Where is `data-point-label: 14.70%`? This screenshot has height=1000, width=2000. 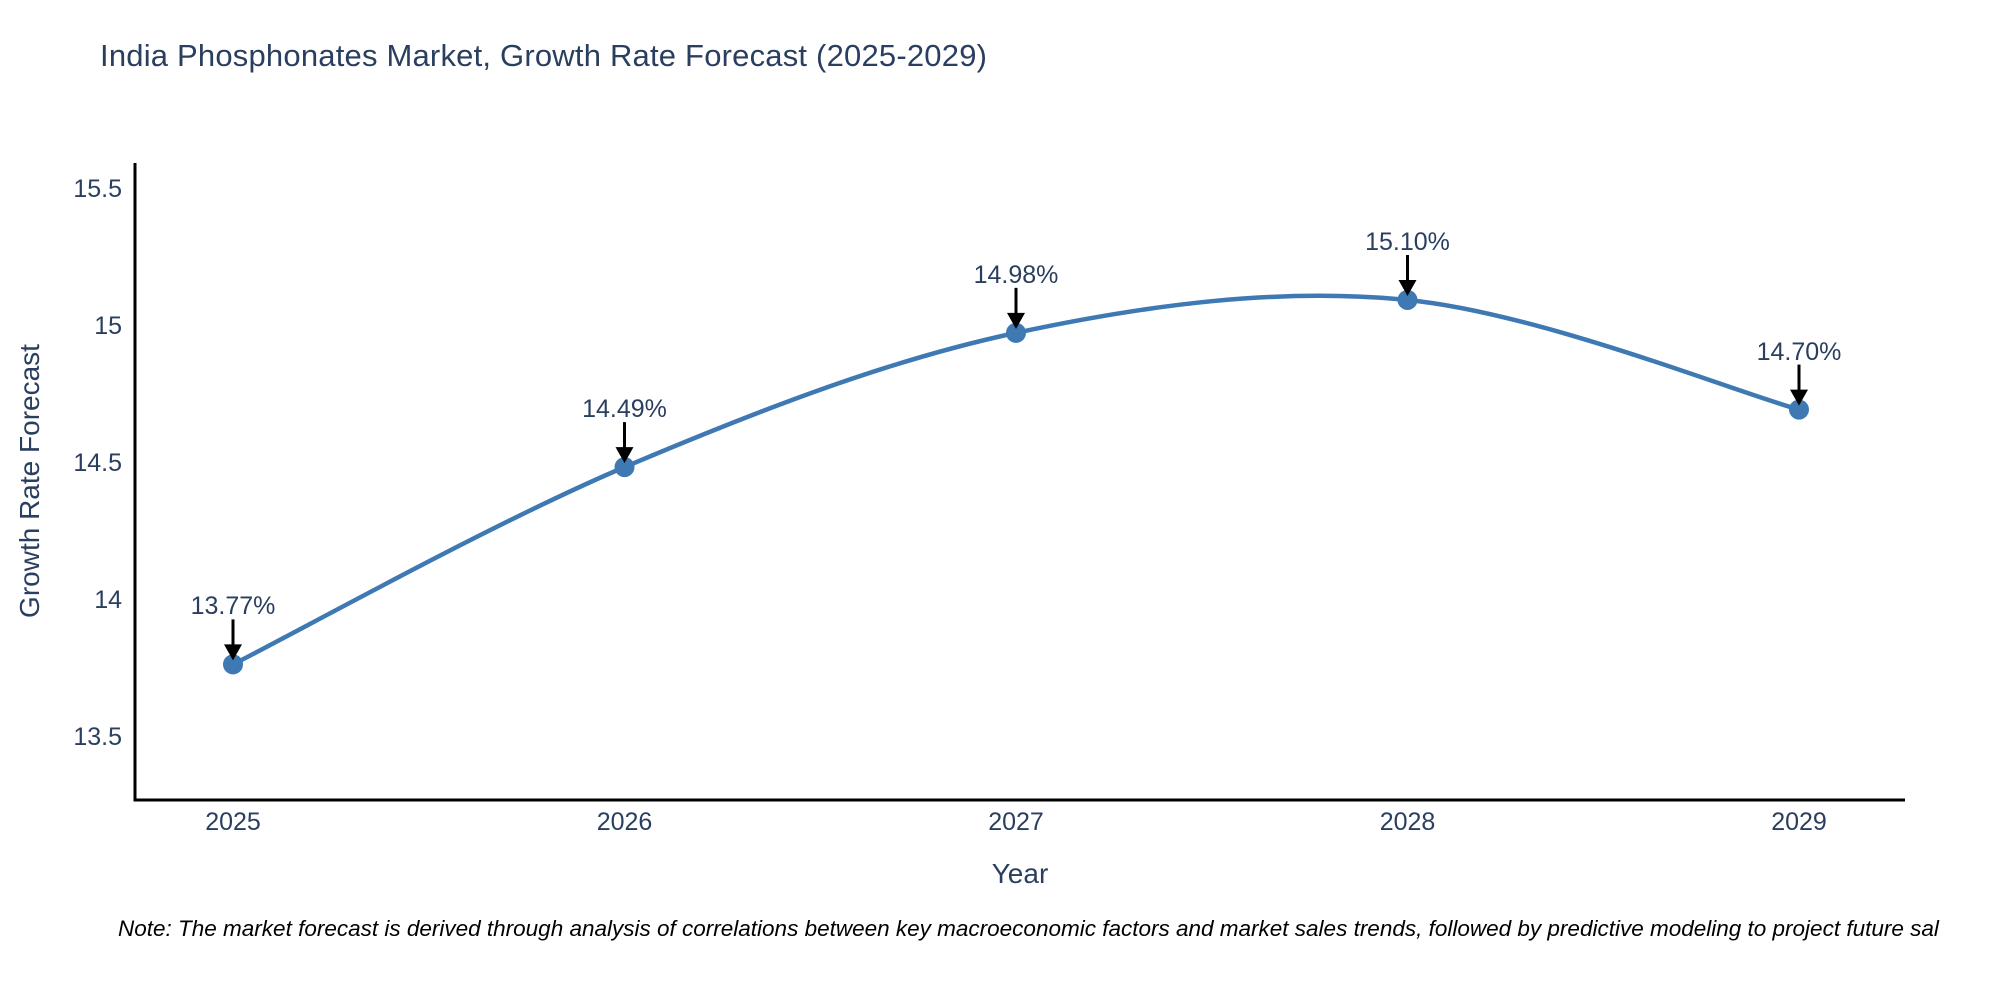 data-point-label: 14.70% is located at coordinates (1799, 351).